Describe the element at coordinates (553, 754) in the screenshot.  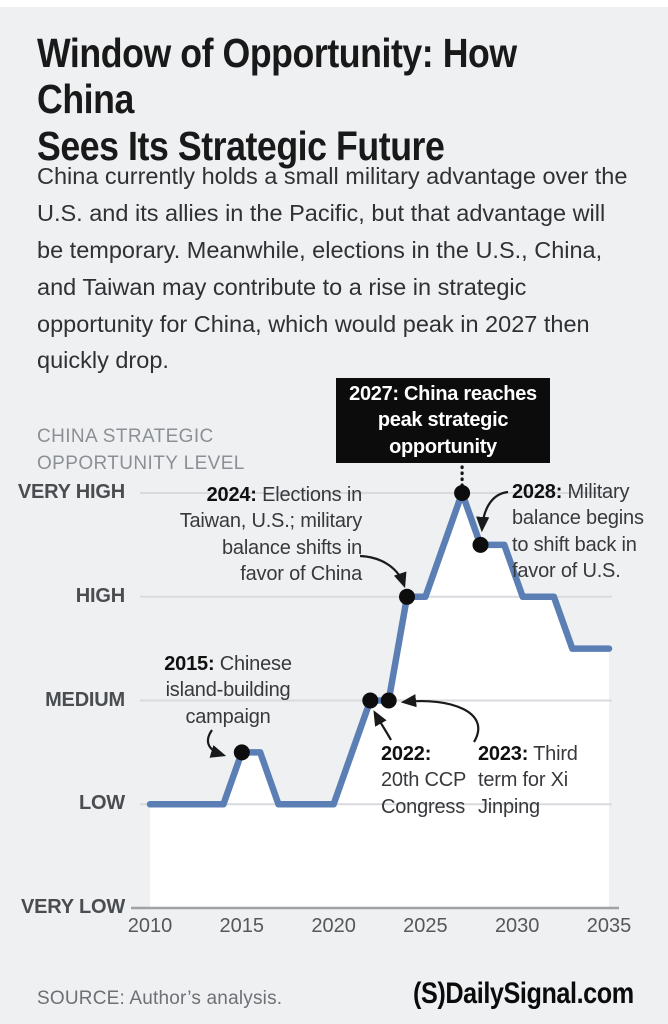
I see `annotation-2023-text: Third` at that location.